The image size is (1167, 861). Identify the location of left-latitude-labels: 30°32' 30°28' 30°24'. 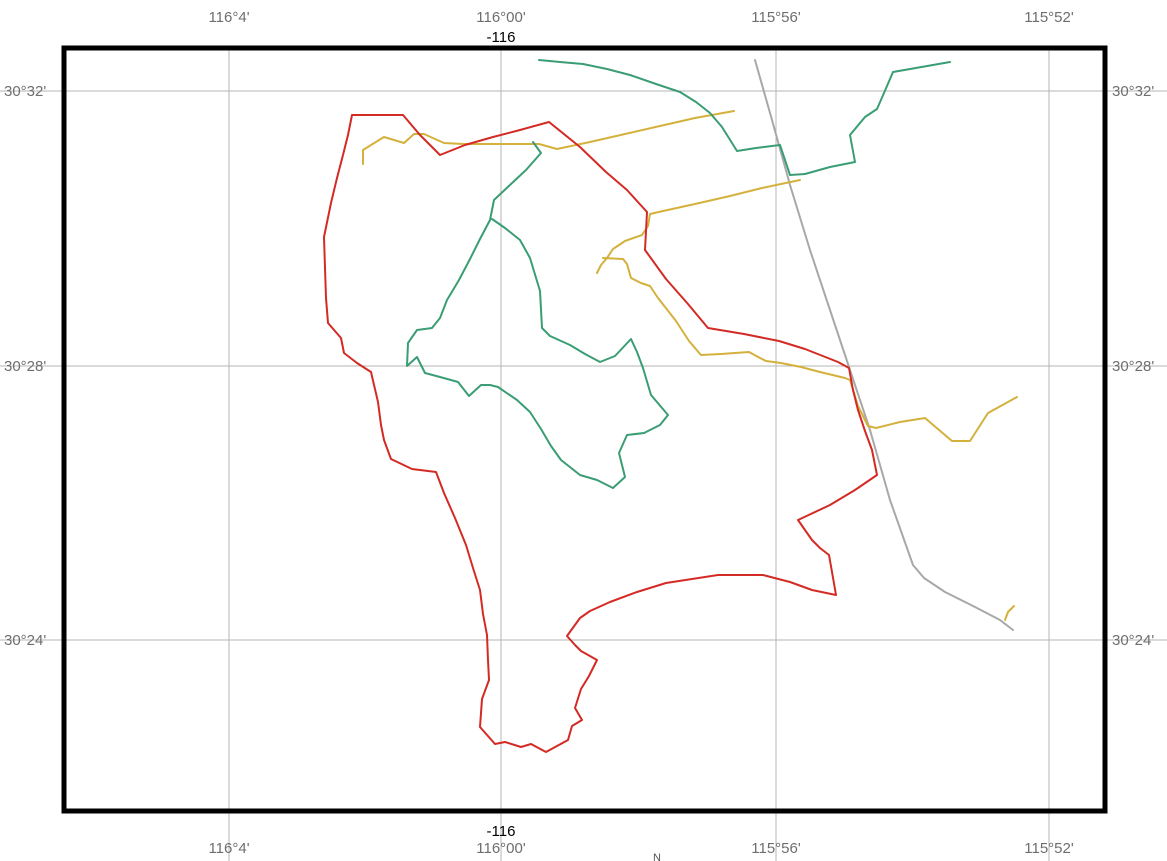
(25, 366).